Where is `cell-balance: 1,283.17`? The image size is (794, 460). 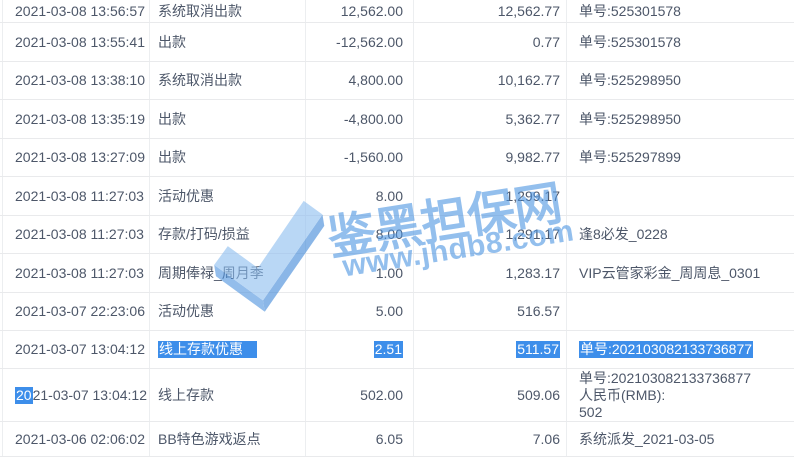
cell-balance: 1,283.17 is located at coordinates (533, 272).